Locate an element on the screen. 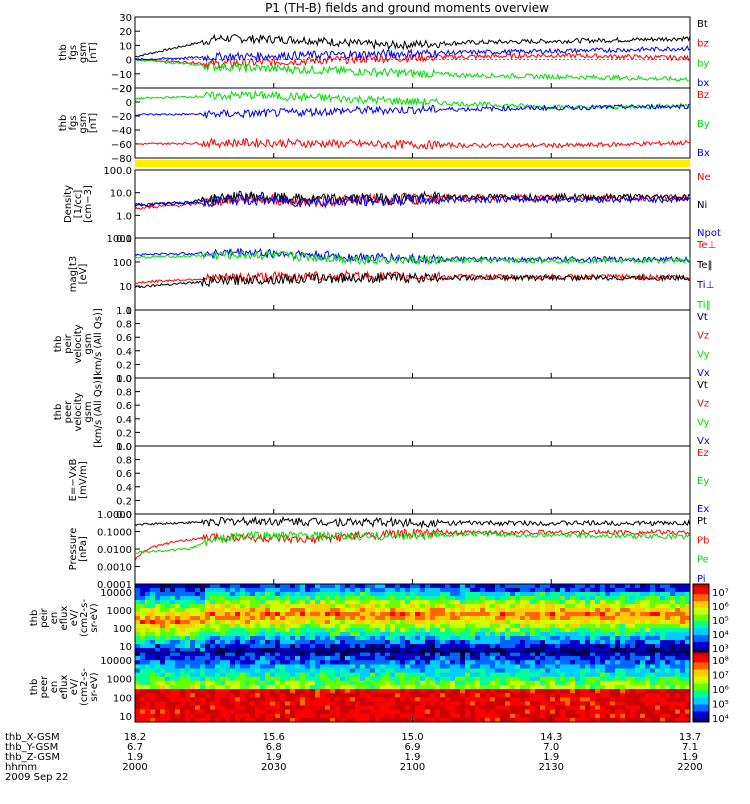 Image resolution: width=750 pixels, height=804 pixels. y-tick-label: −20 is located at coordinates (121, 89).